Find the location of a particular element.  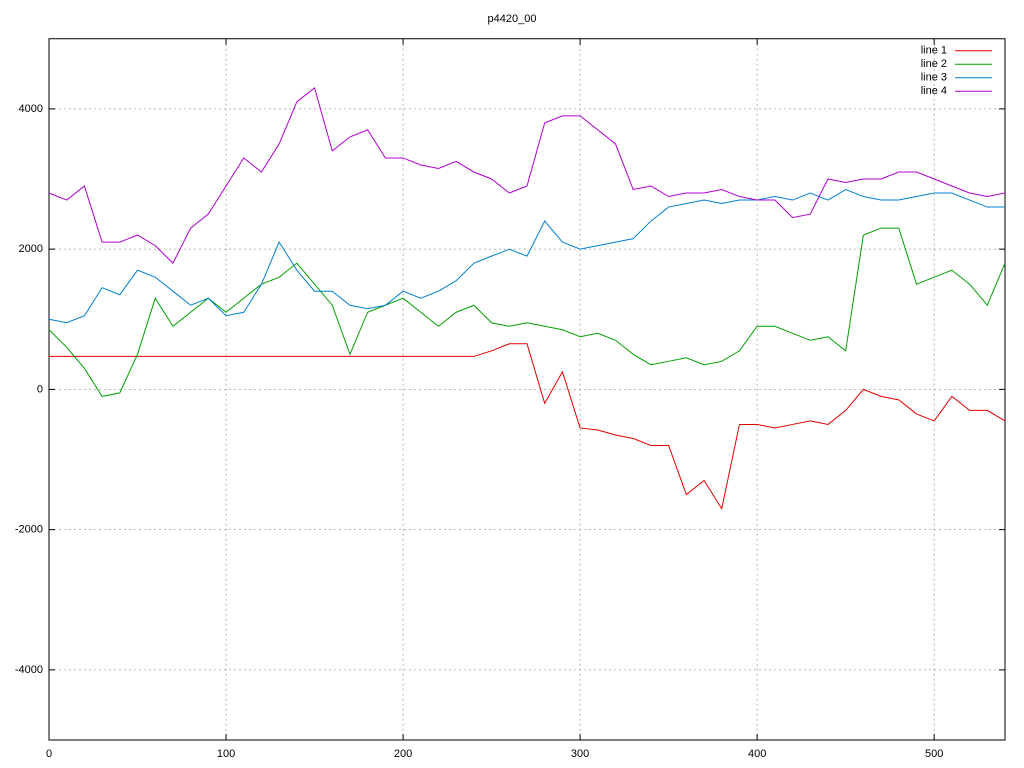

x-tick-label: 200 is located at coordinates (403, 754).